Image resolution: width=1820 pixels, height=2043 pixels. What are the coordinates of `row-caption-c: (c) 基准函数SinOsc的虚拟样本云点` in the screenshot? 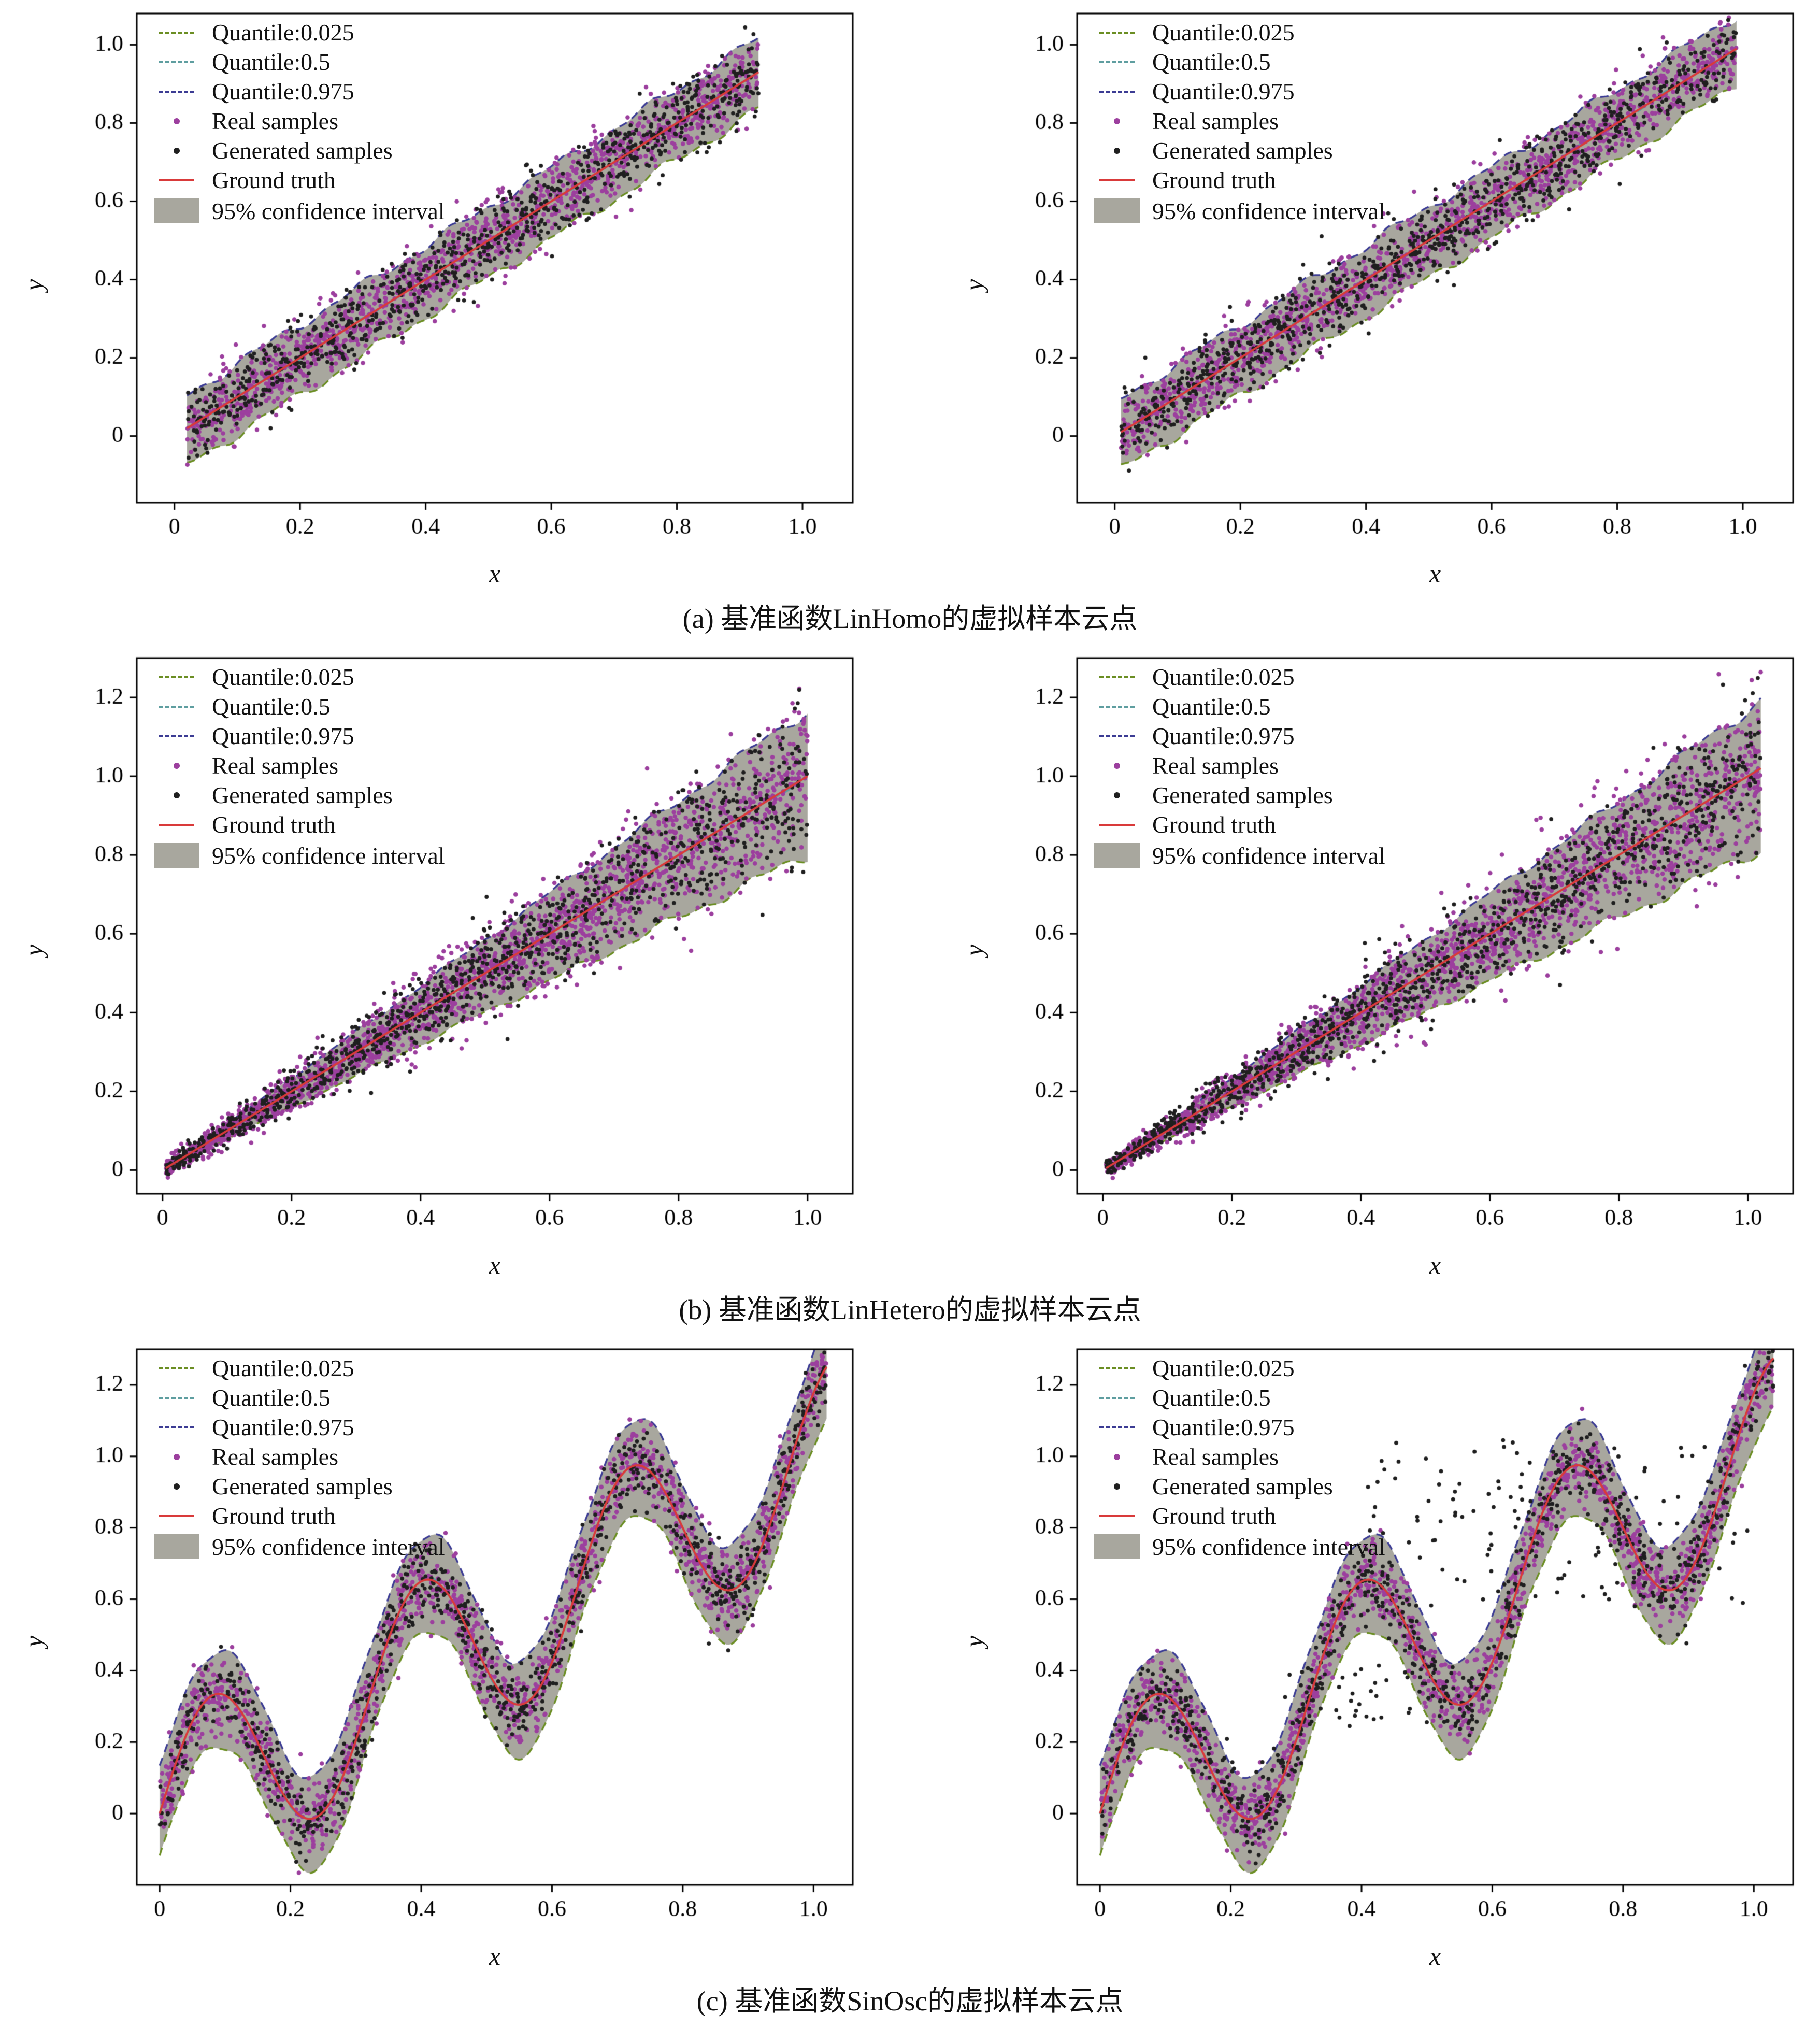 It's located at (910, 2001).